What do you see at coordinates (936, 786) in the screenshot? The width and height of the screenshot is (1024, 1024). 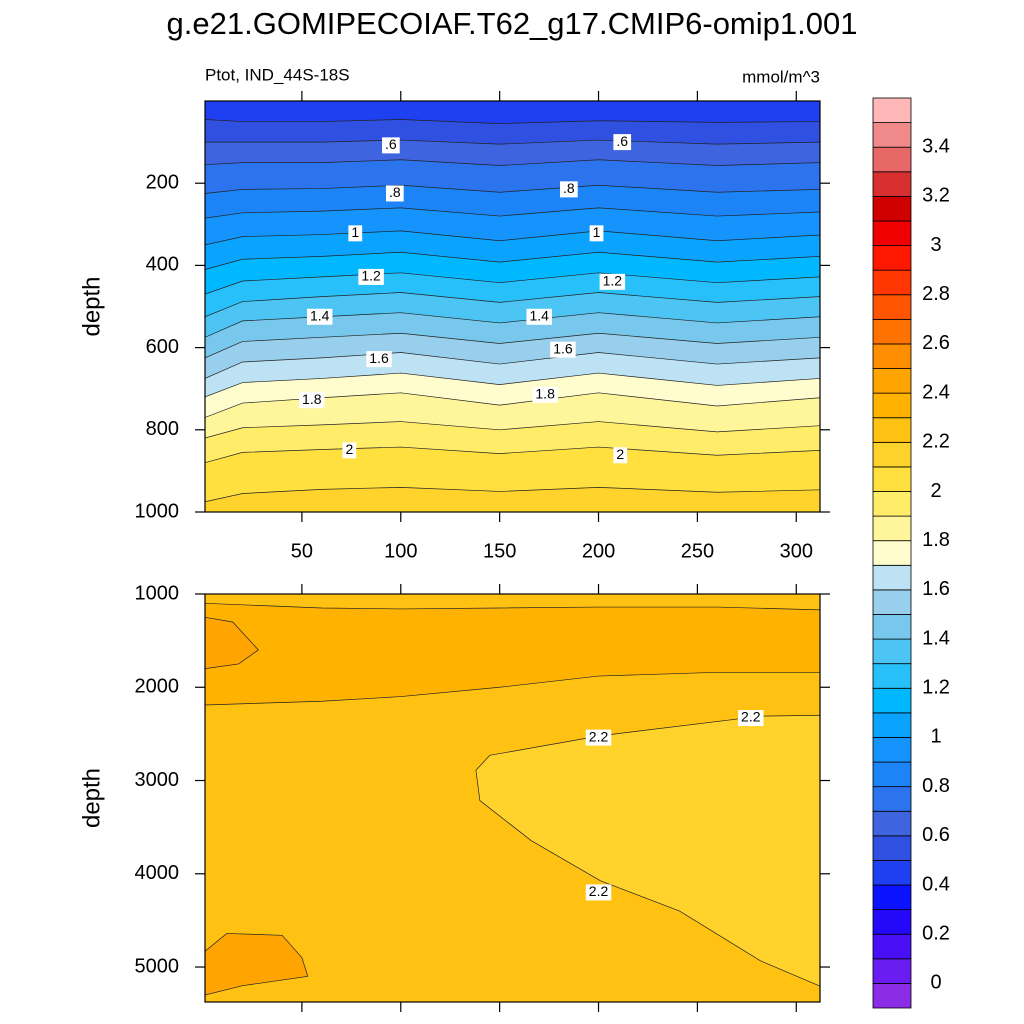 I see `colorbar-tick-label: 0.8` at bounding box center [936, 786].